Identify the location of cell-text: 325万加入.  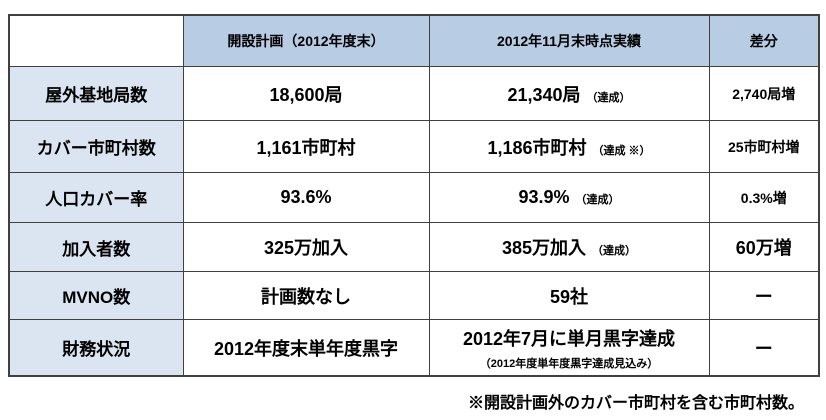
(306, 248).